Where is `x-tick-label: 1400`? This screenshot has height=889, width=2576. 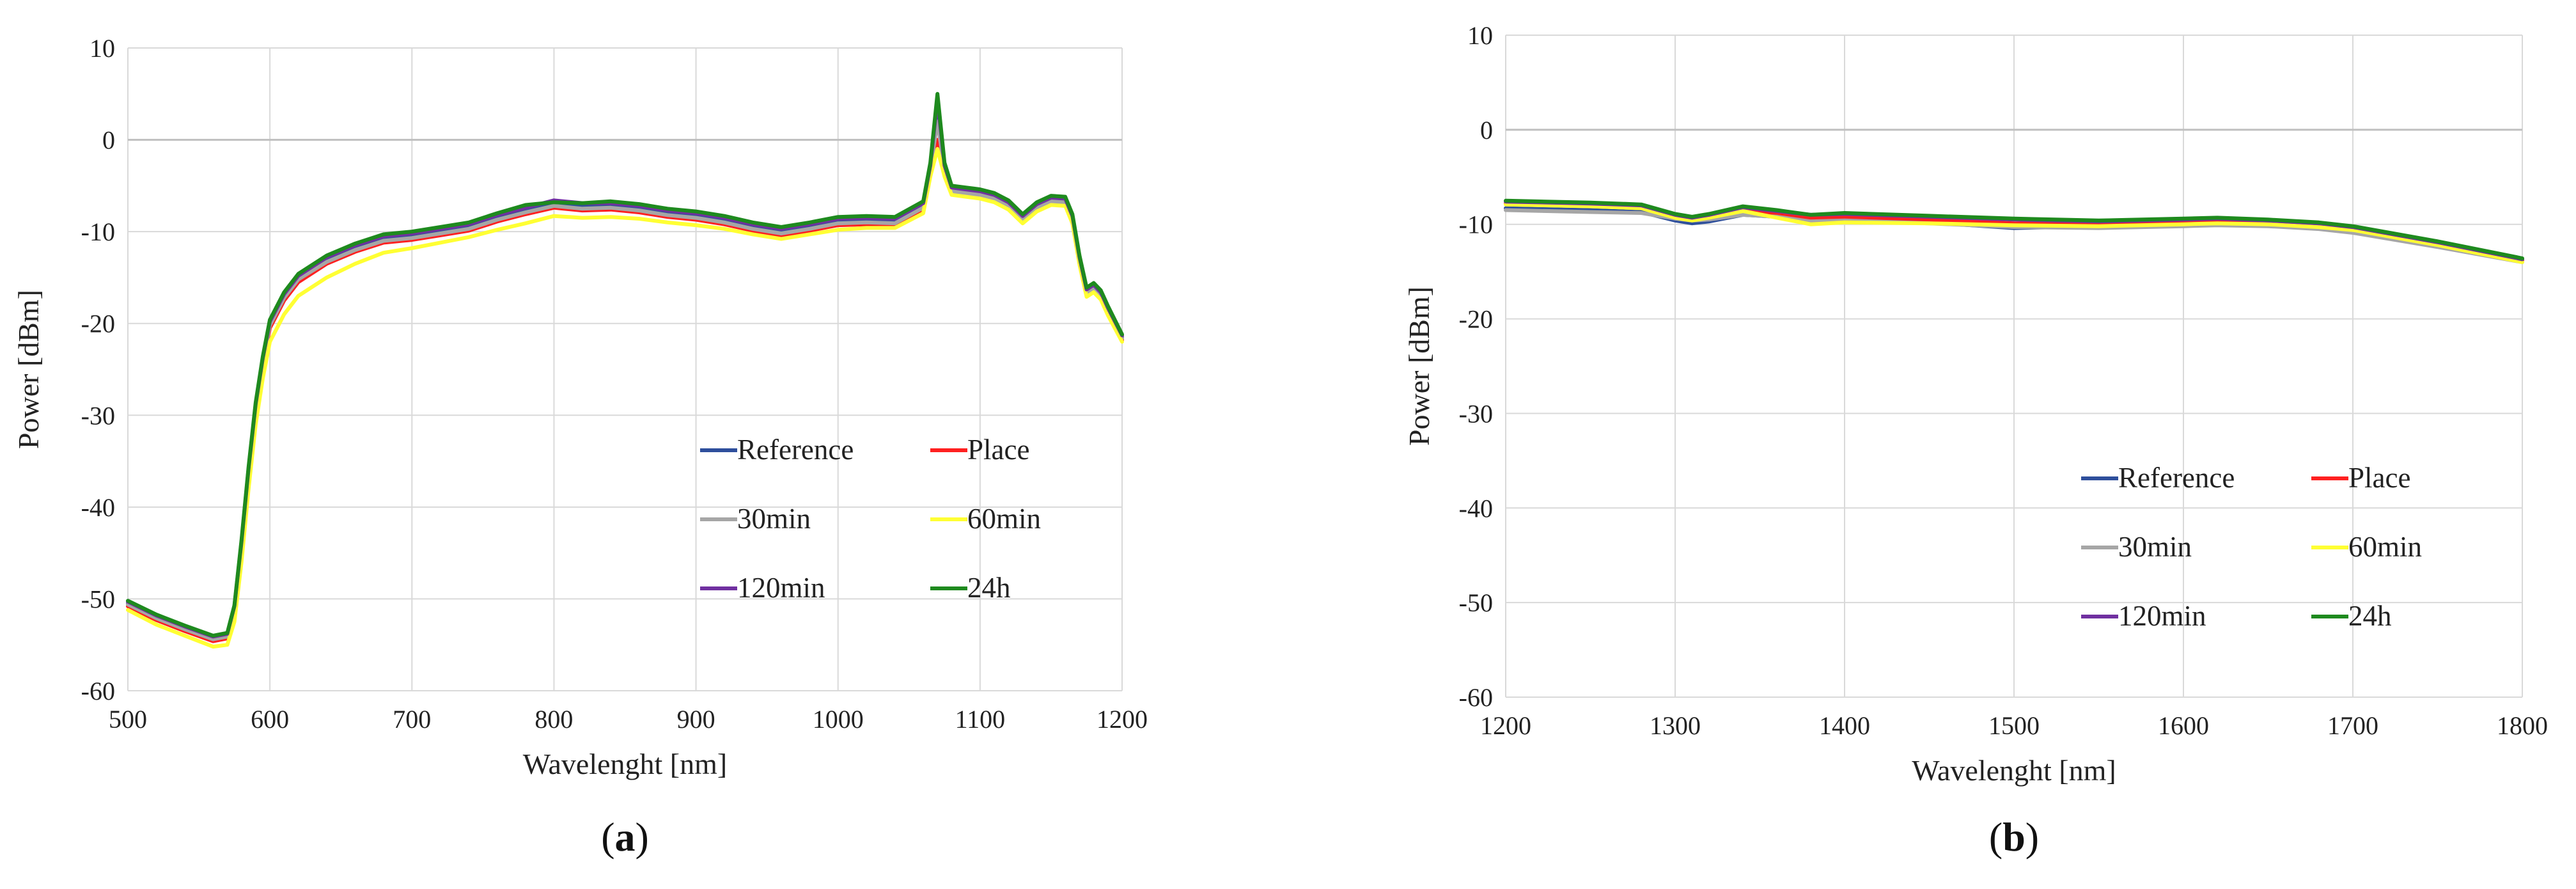
x-tick-label: 1400 is located at coordinates (1844, 725).